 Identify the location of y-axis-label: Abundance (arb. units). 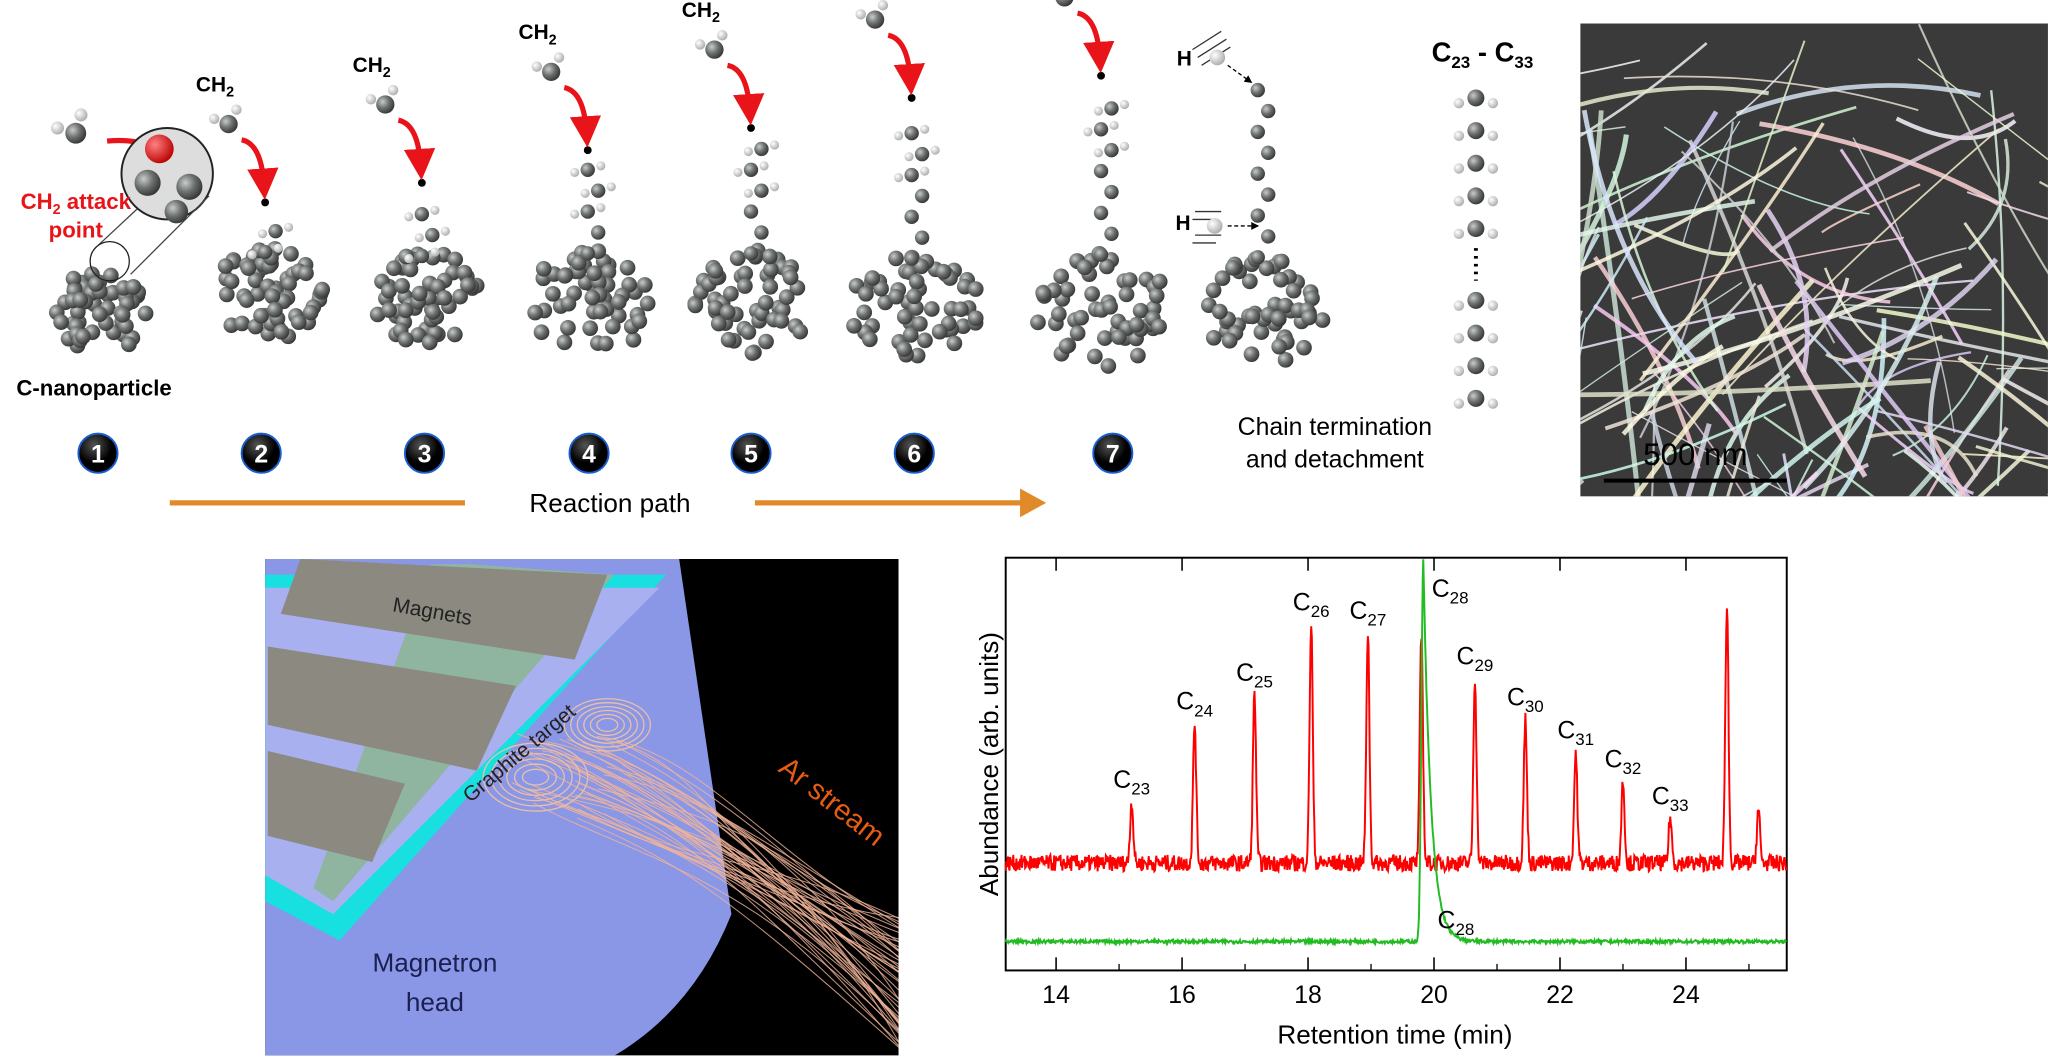
(989, 764).